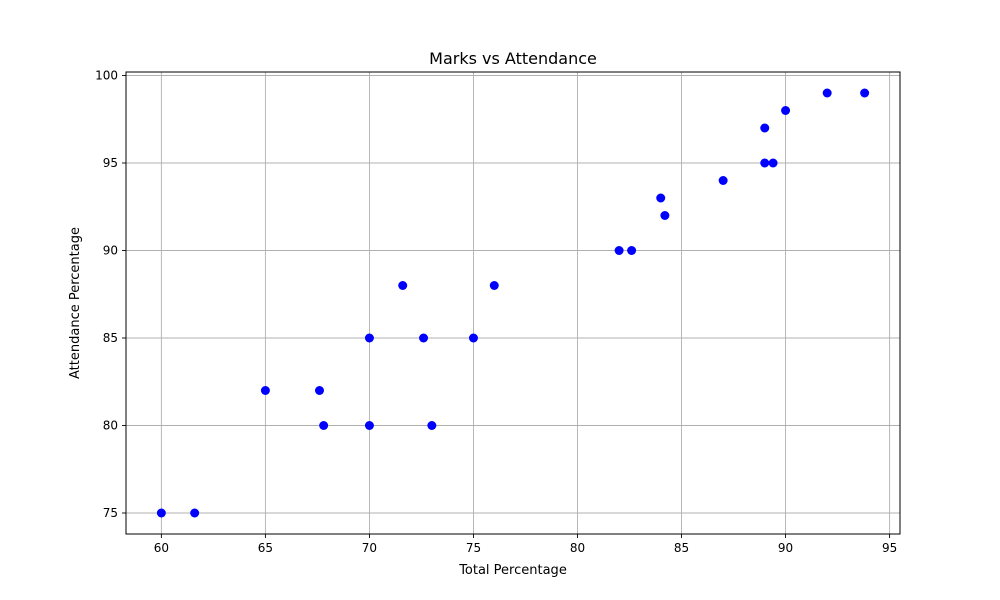 This screenshot has height=600, width=1000. Describe the element at coordinates (110, 251) in the screenshot. I see `y-tick-label: 90` at that location.